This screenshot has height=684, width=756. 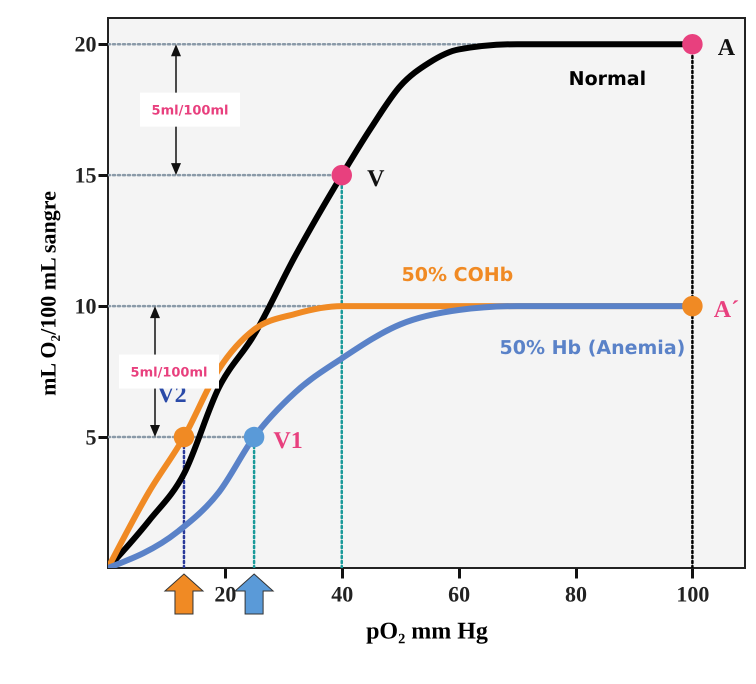 I want to click on annotation: V1, so click(x=288, y=441).